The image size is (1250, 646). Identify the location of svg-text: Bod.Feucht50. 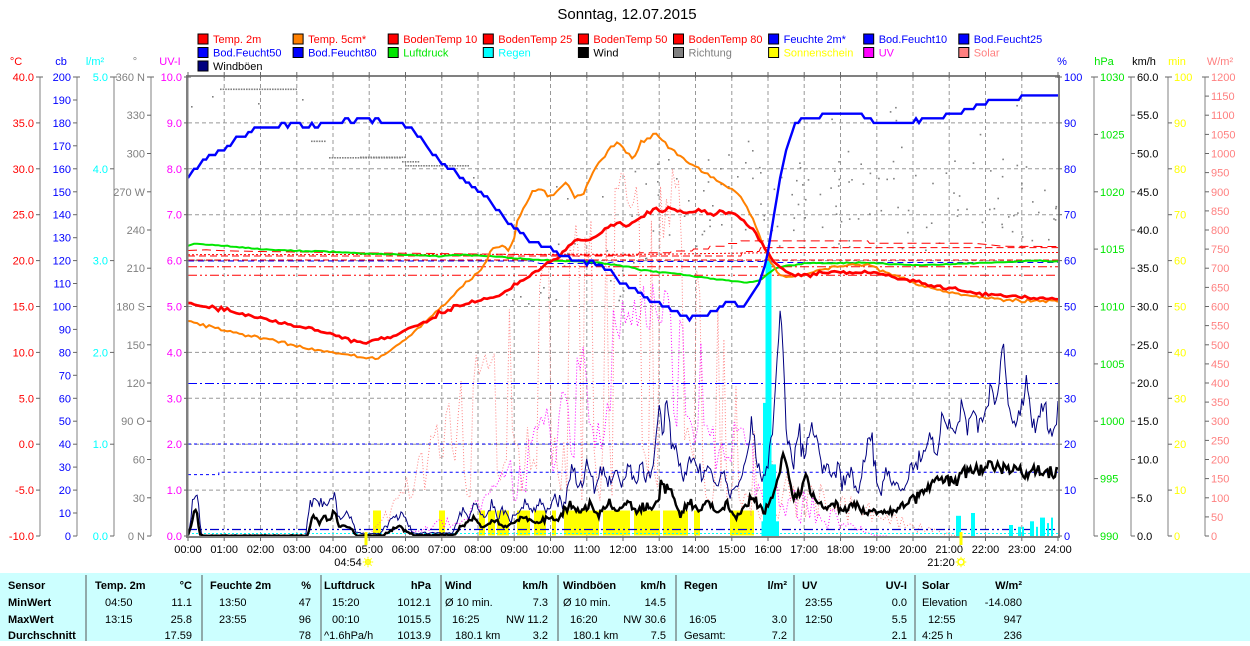
(247, 54).